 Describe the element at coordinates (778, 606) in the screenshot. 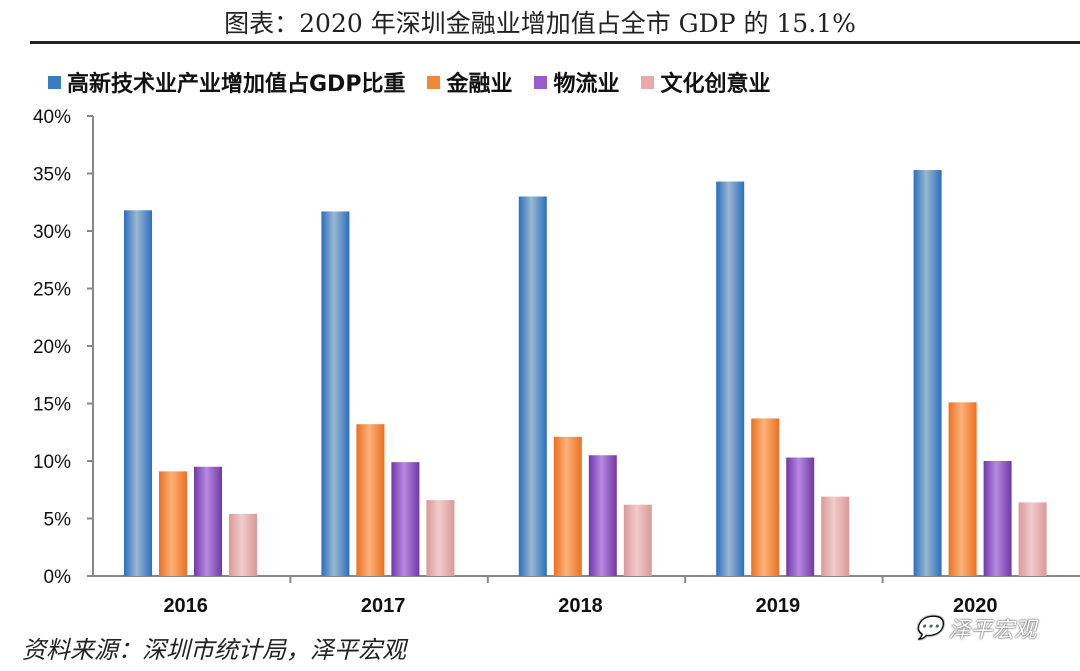

I see `x-tick-label: 2019` at that location.